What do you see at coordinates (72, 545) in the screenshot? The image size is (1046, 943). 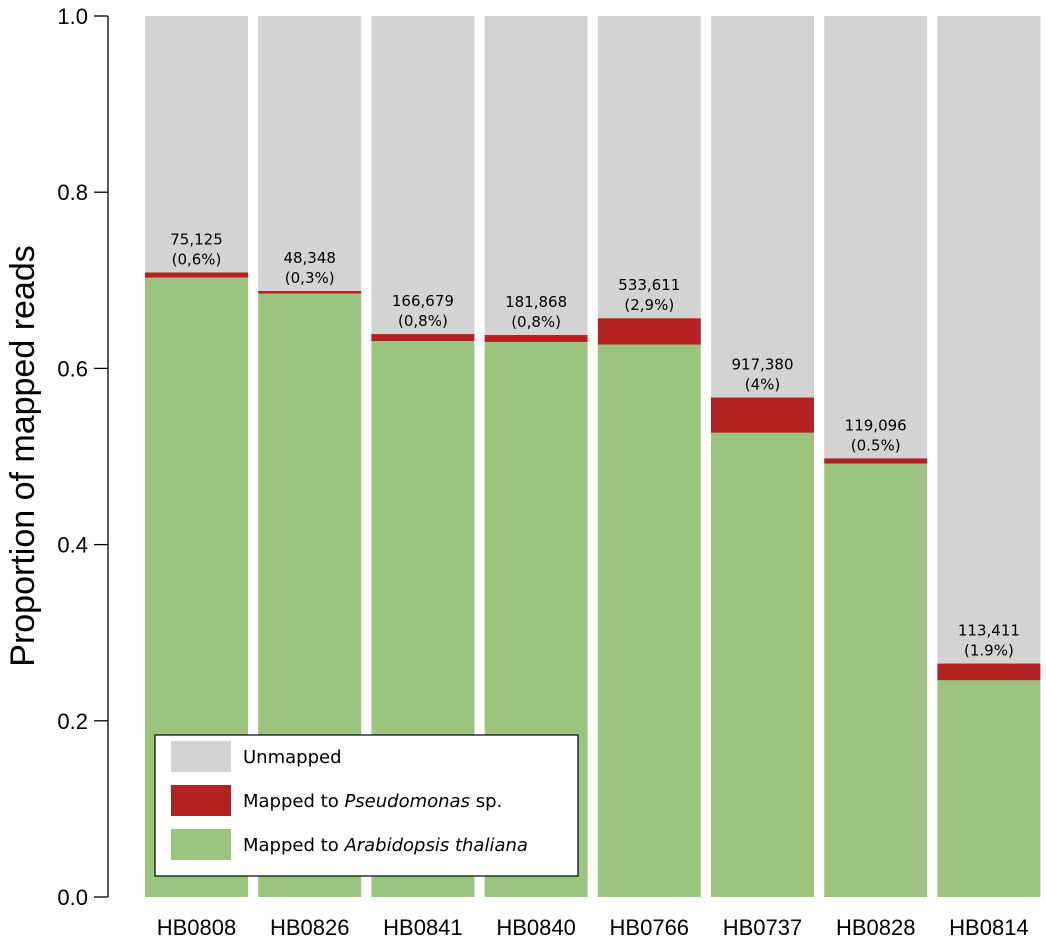 I see `y-tick-label: 0.4` at bounding box center [72, 545].